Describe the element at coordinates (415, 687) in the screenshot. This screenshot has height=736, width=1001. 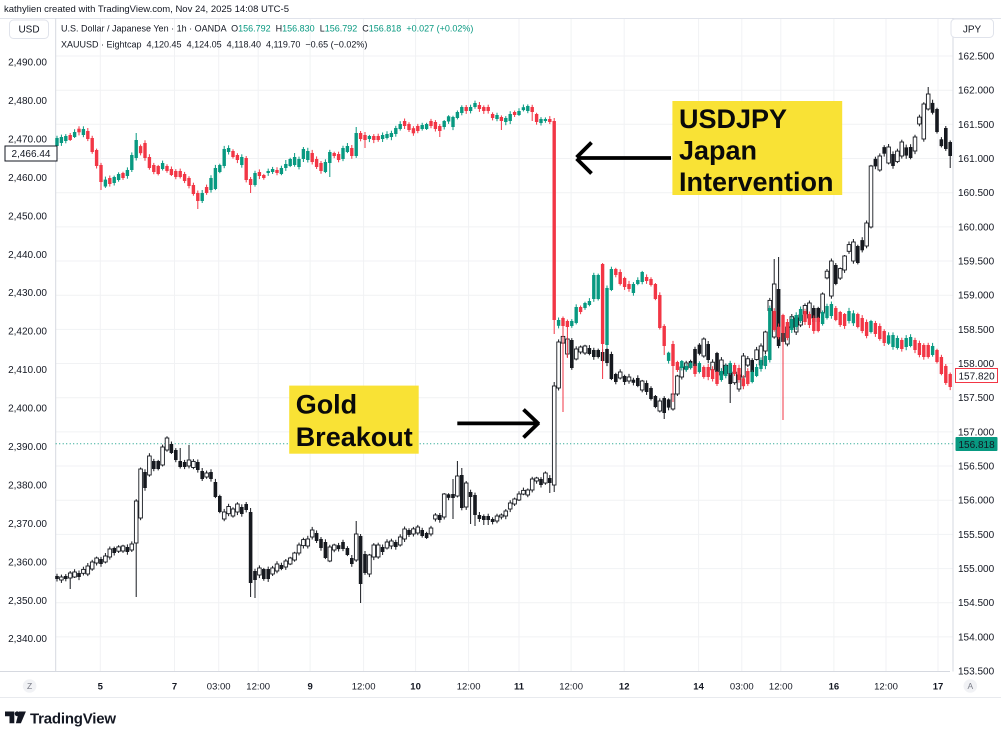
I see `svg-text: 10` at that location.